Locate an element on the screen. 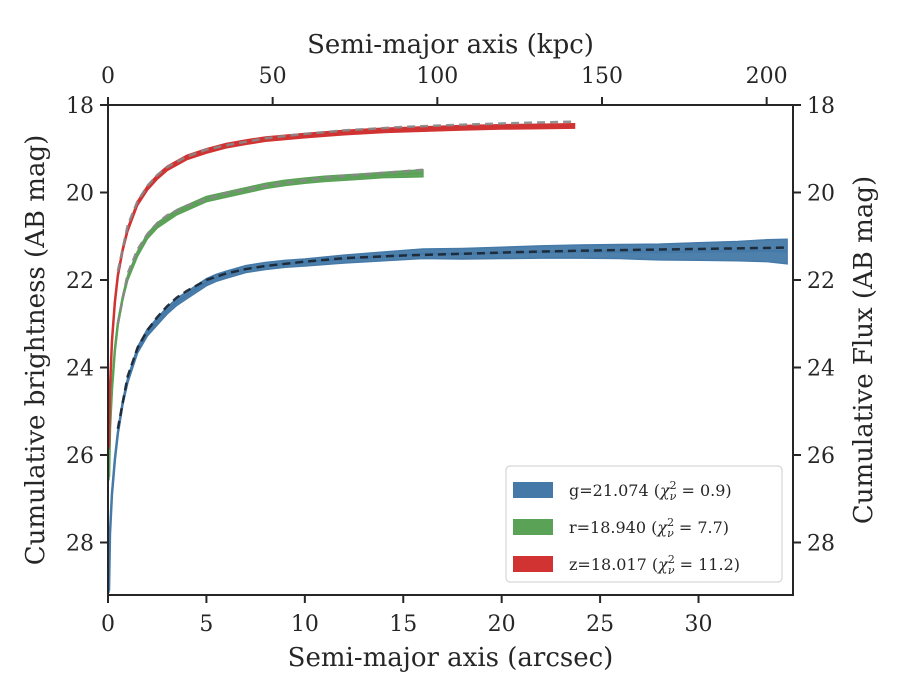  x2-tick-label: 100 is located at coordinates (437, 76).